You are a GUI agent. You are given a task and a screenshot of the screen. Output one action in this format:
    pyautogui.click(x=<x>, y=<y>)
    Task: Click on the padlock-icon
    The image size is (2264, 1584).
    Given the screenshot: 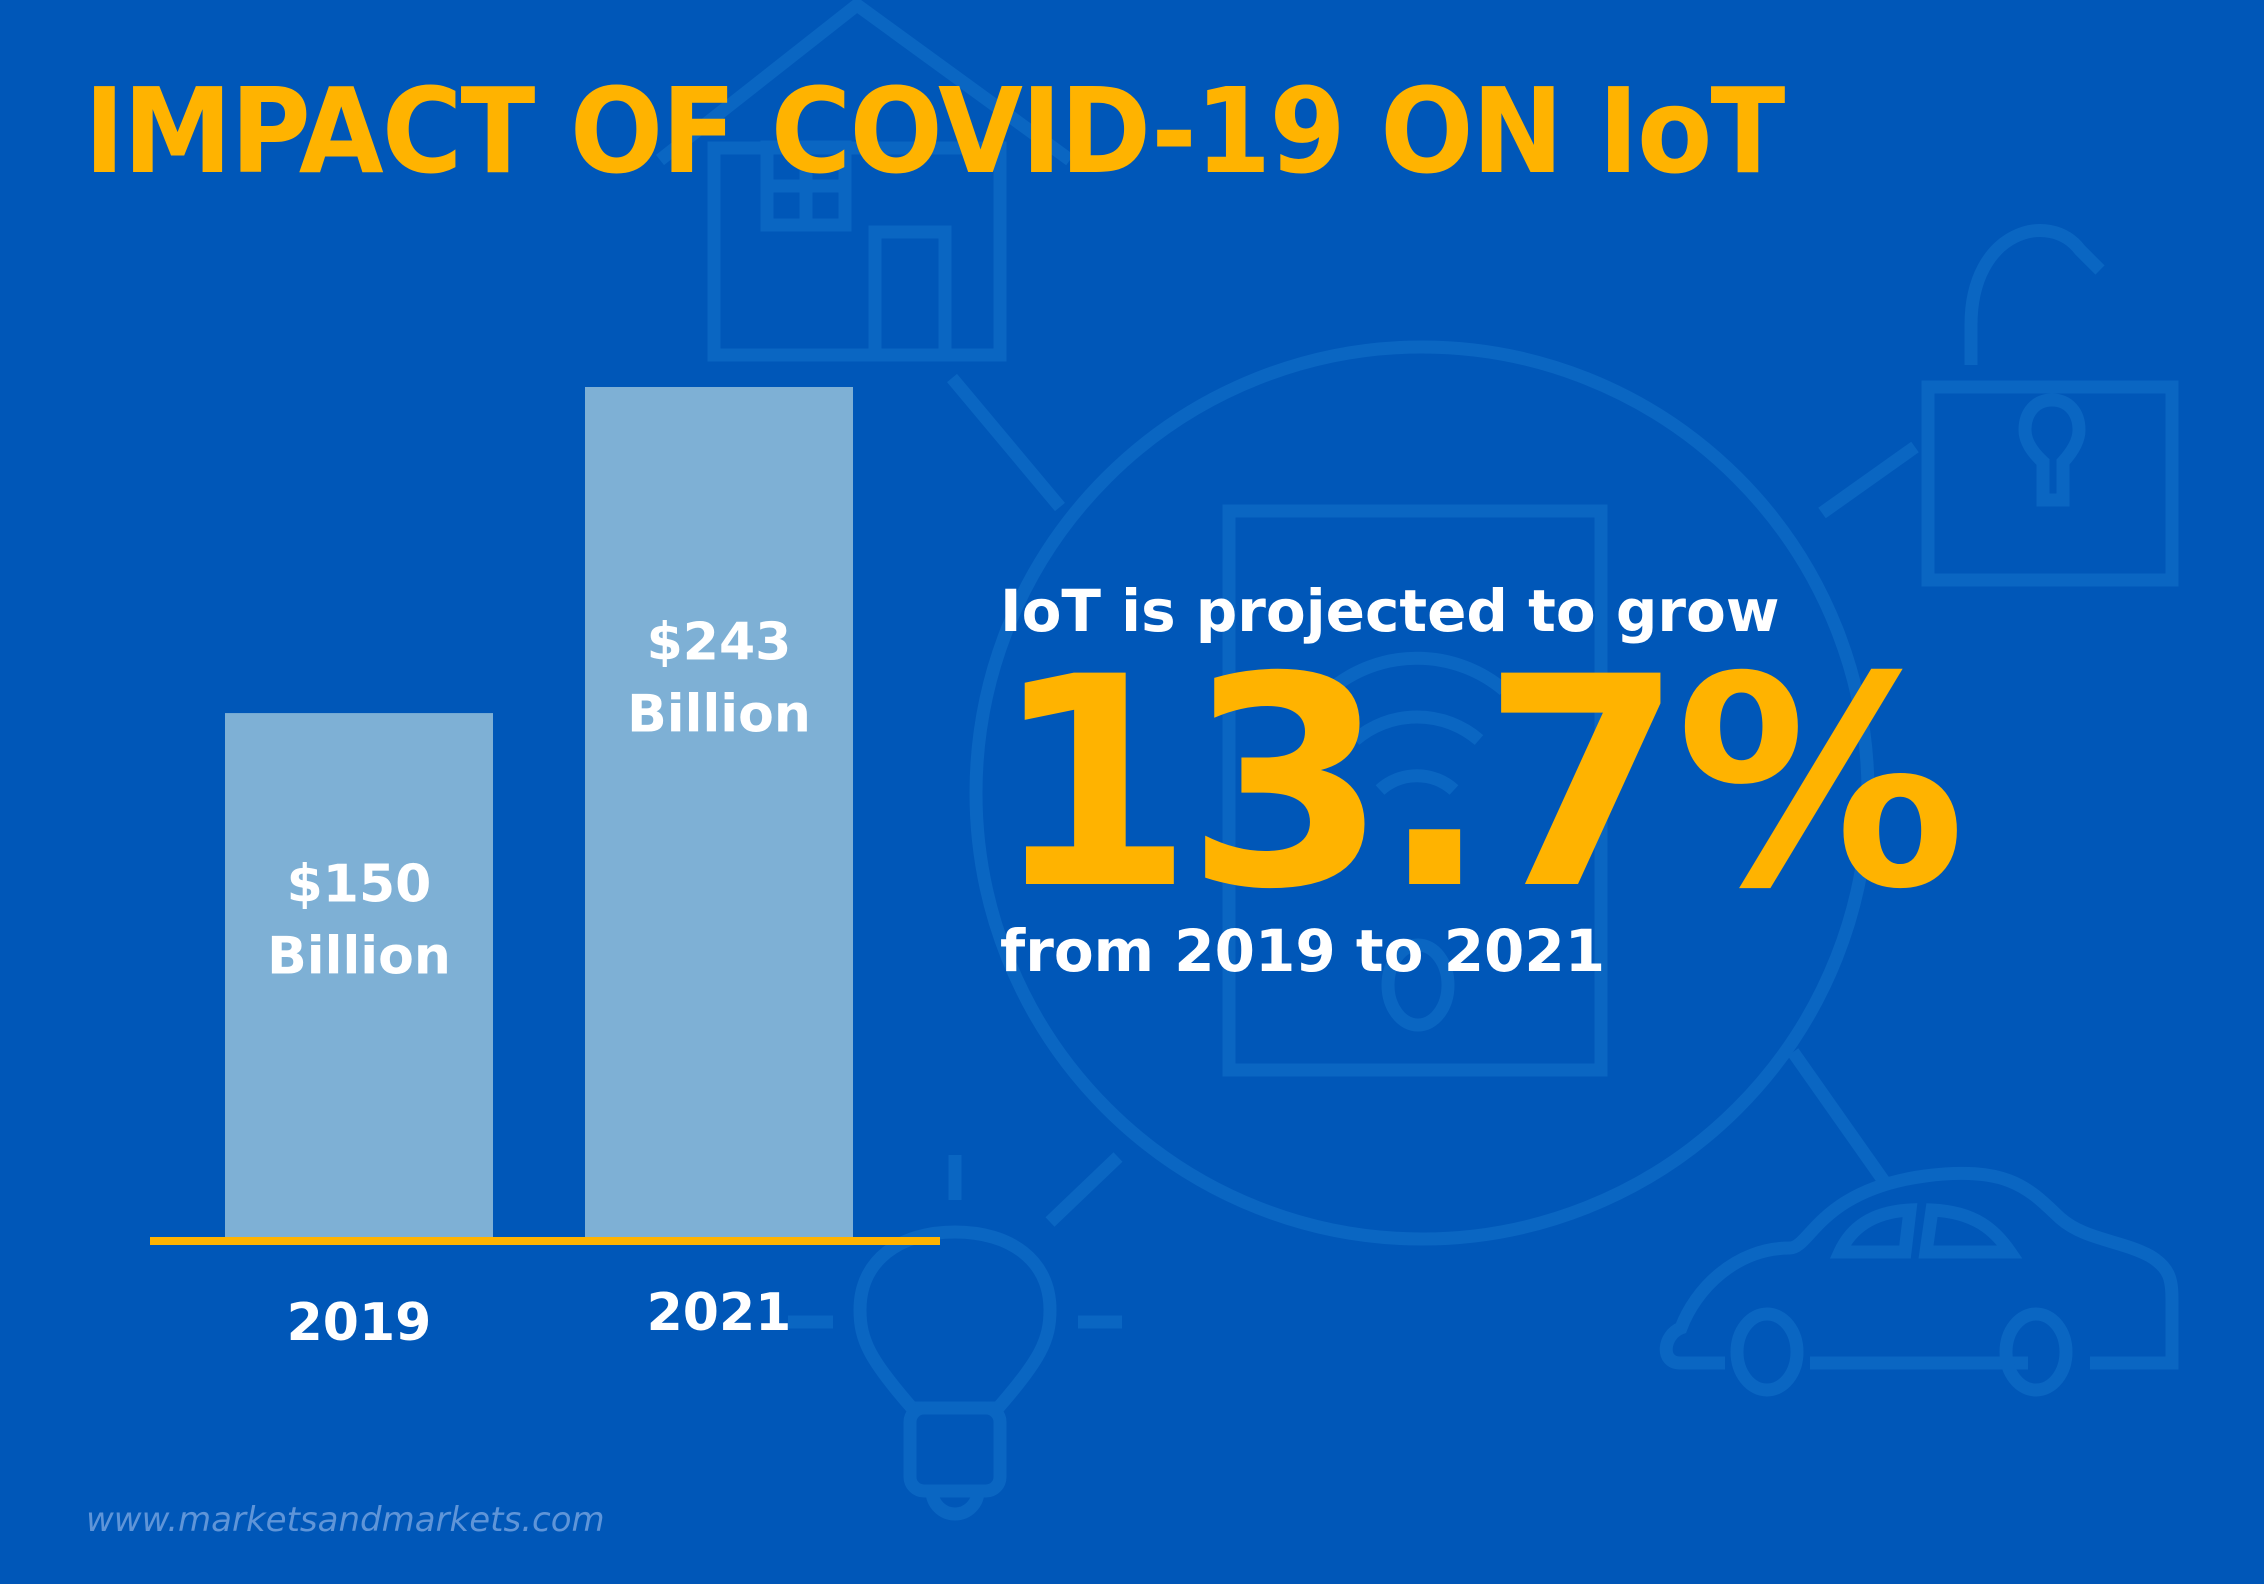 What is the action you would take?
    pyautogui.click(x=2050, y=405)
    